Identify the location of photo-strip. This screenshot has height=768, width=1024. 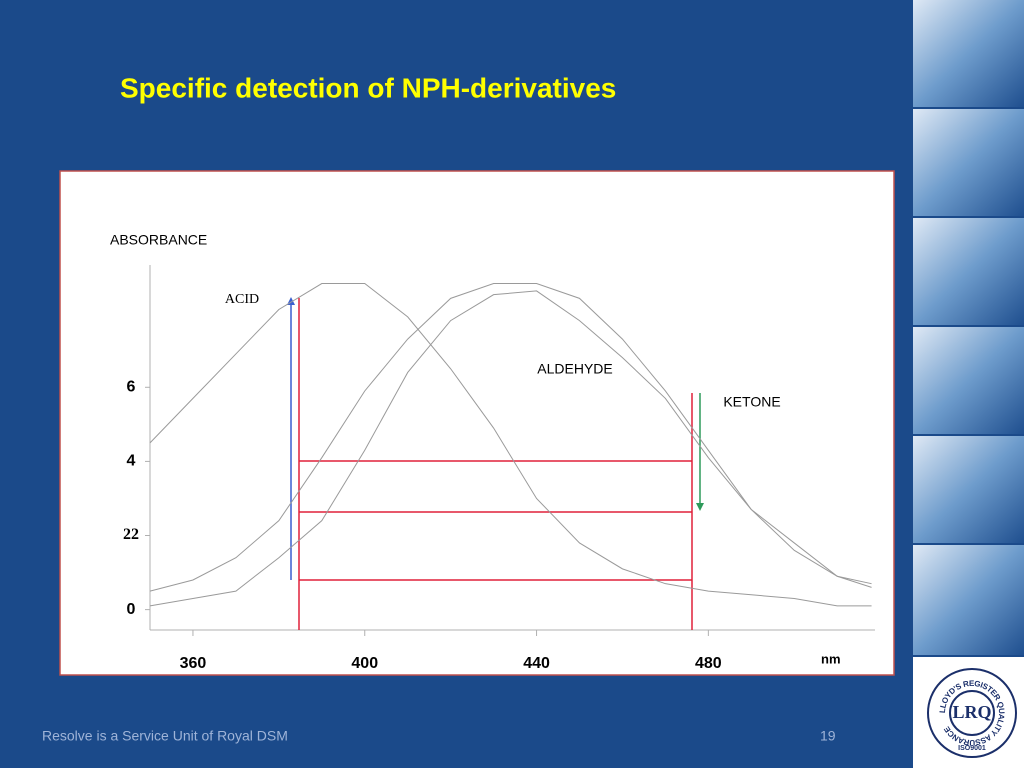
(968, 384).